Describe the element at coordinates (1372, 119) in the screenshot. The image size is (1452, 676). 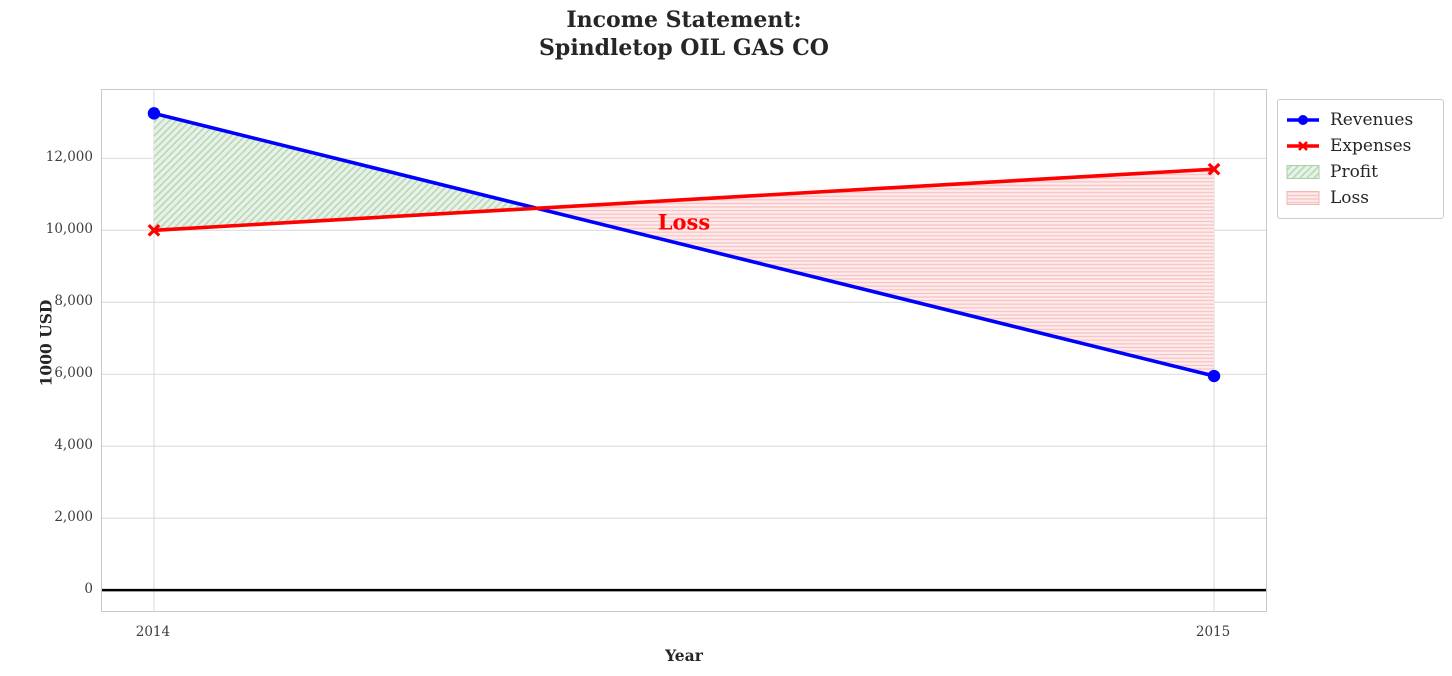
I see `legend-label-revenues: Revenues` at that location.